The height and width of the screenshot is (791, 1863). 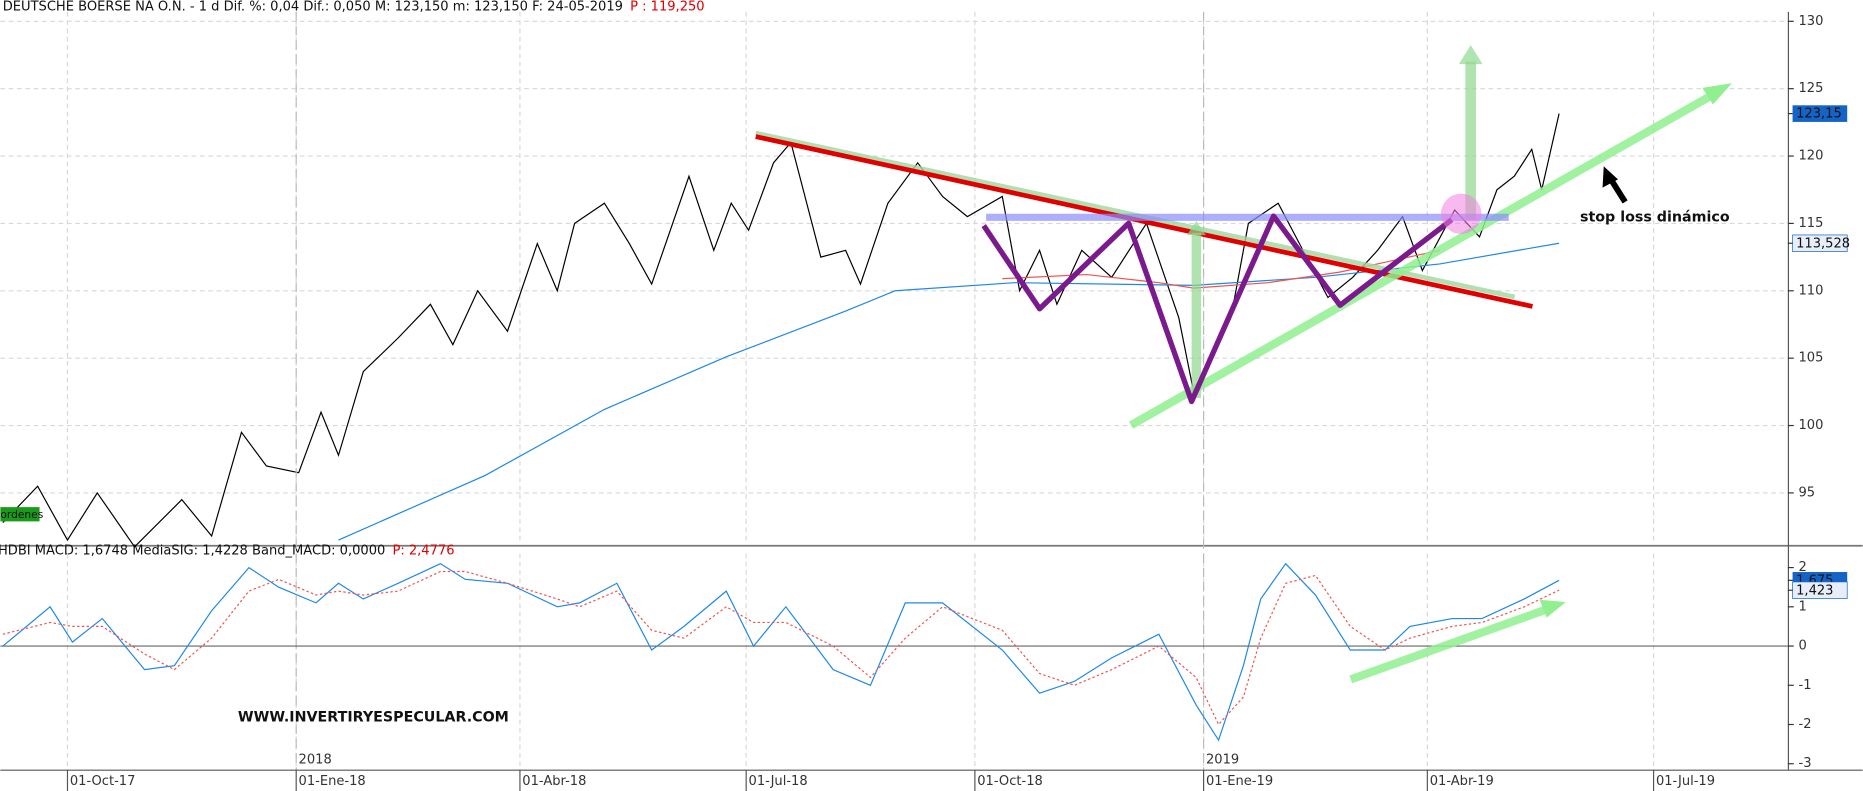 I want to click on macd-trend-head, so click(x=1552, y=608).